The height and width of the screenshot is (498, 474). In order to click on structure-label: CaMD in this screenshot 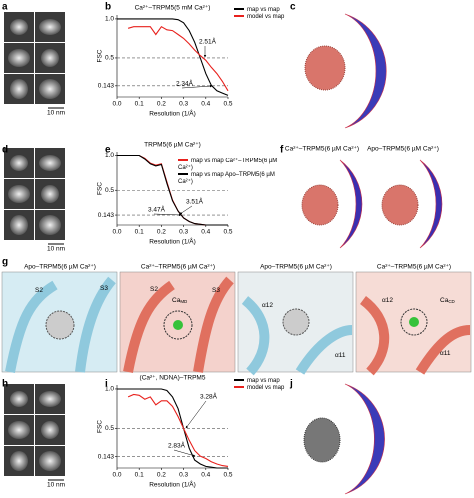, I will do `click(180, 300)`.